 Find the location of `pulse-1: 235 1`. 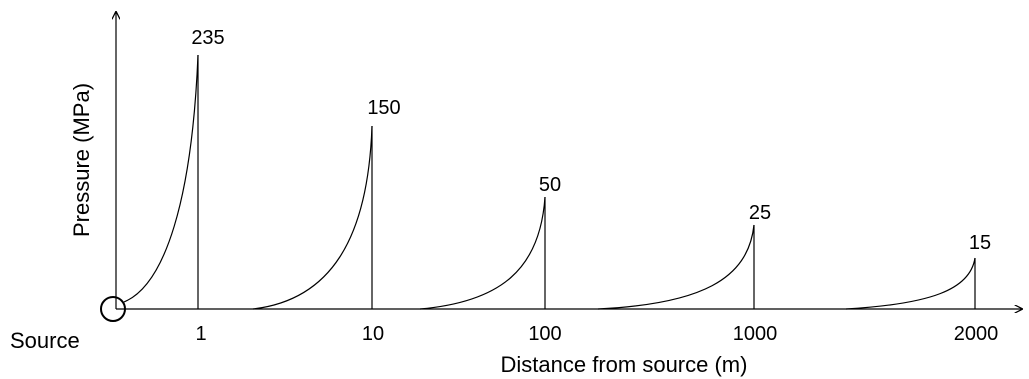

pulse-1: 235 1 is located at coordinates (174, 186).